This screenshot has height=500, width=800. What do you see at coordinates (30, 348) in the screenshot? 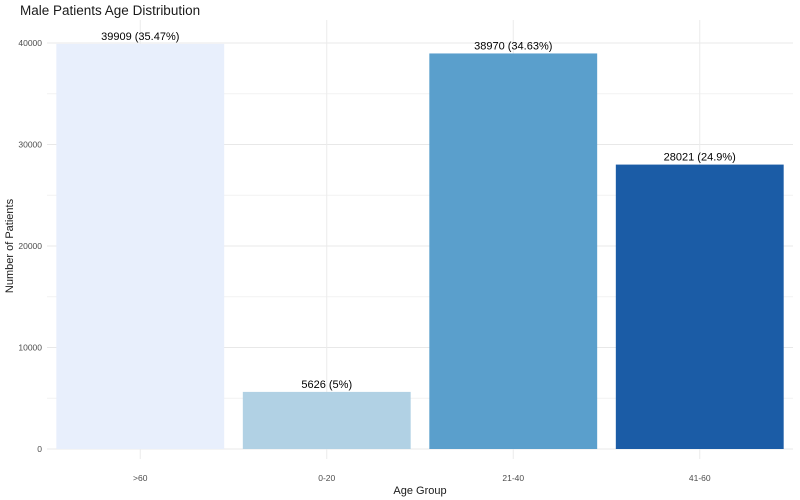
I see `y-tick-label: 10000` at bounding box center [30, 348].